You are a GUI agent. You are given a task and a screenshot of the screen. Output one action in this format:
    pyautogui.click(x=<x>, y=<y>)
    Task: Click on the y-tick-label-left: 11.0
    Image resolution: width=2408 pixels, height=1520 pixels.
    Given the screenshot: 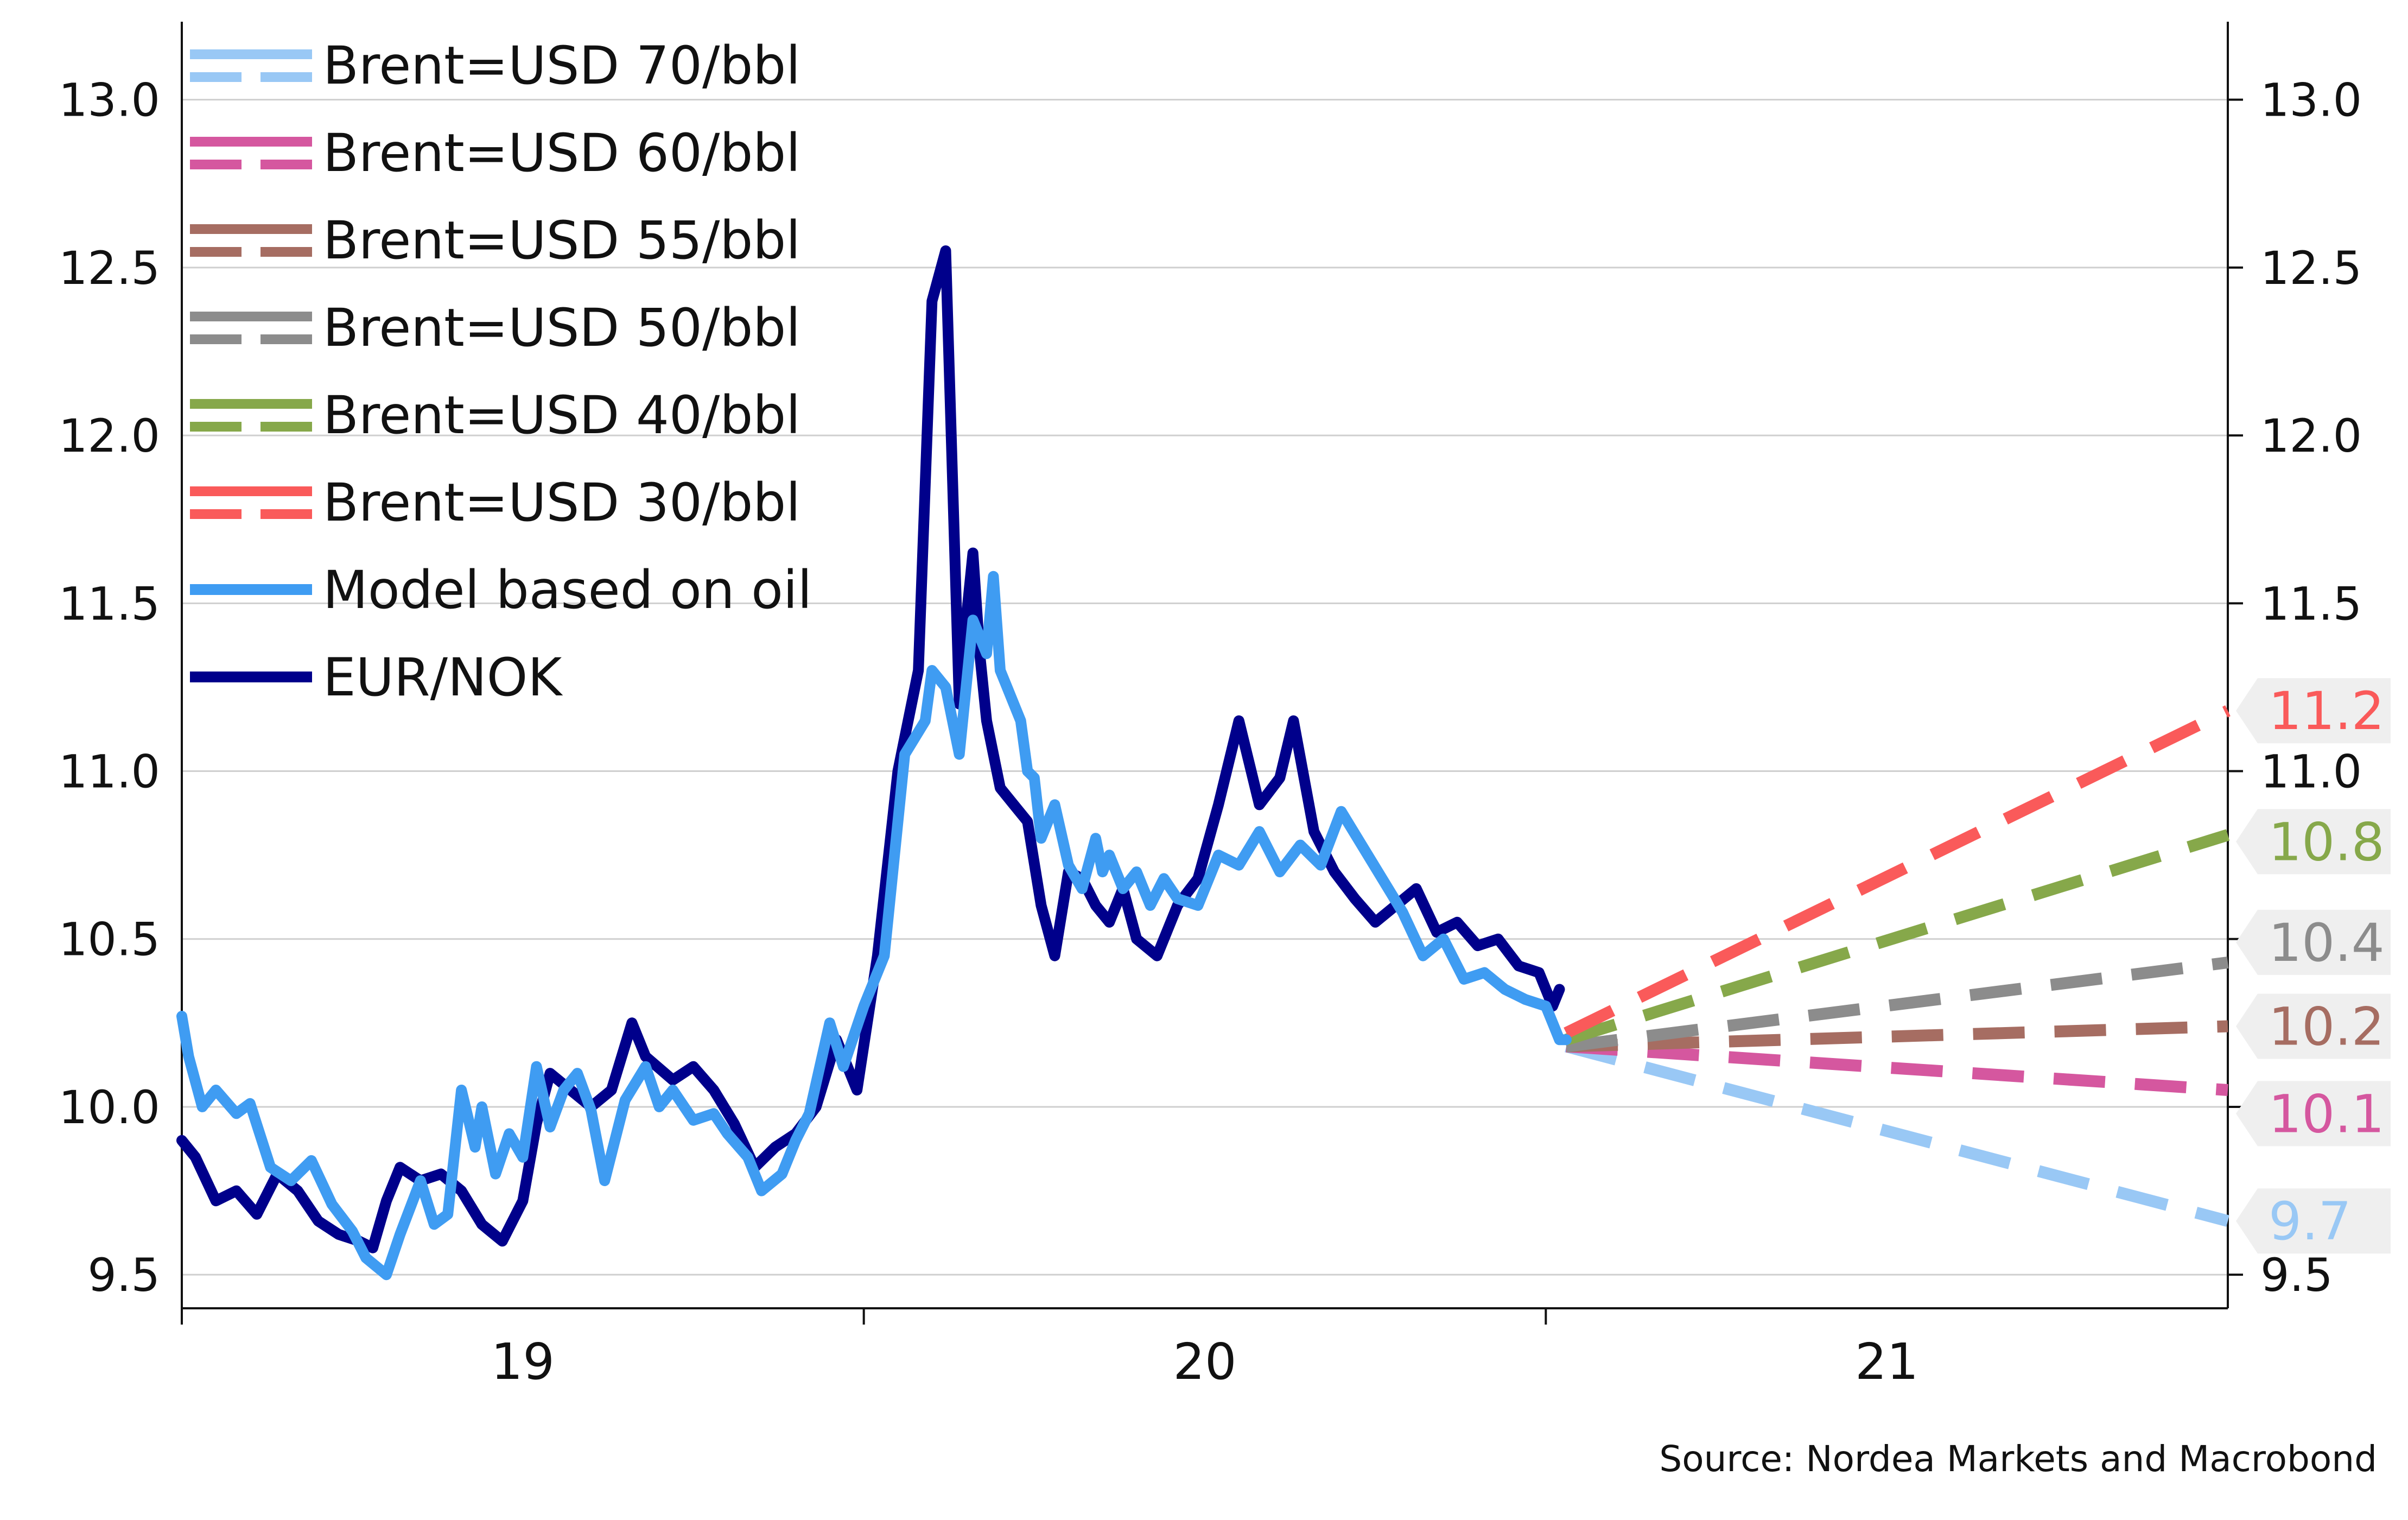 What is the action you would take?
    pyautogui.click(x=109, y=772)
    